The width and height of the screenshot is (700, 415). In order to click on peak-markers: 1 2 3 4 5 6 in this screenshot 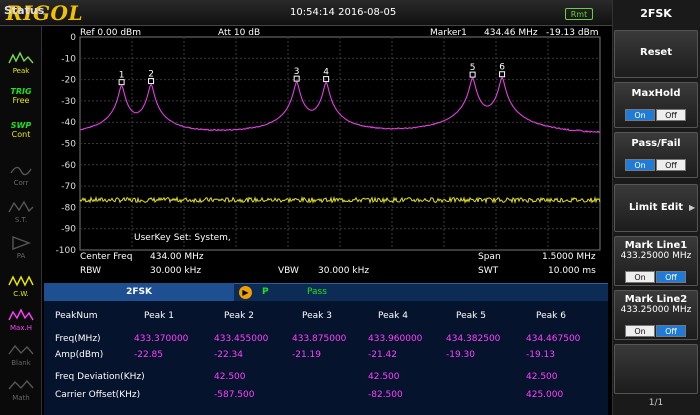, I will do `click(312, 74)`.